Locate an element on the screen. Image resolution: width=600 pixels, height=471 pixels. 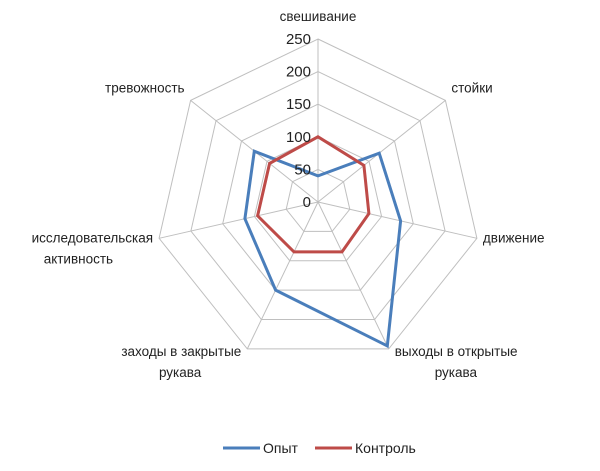
tick-label-4: 200 is located at coordinates (298, 72).